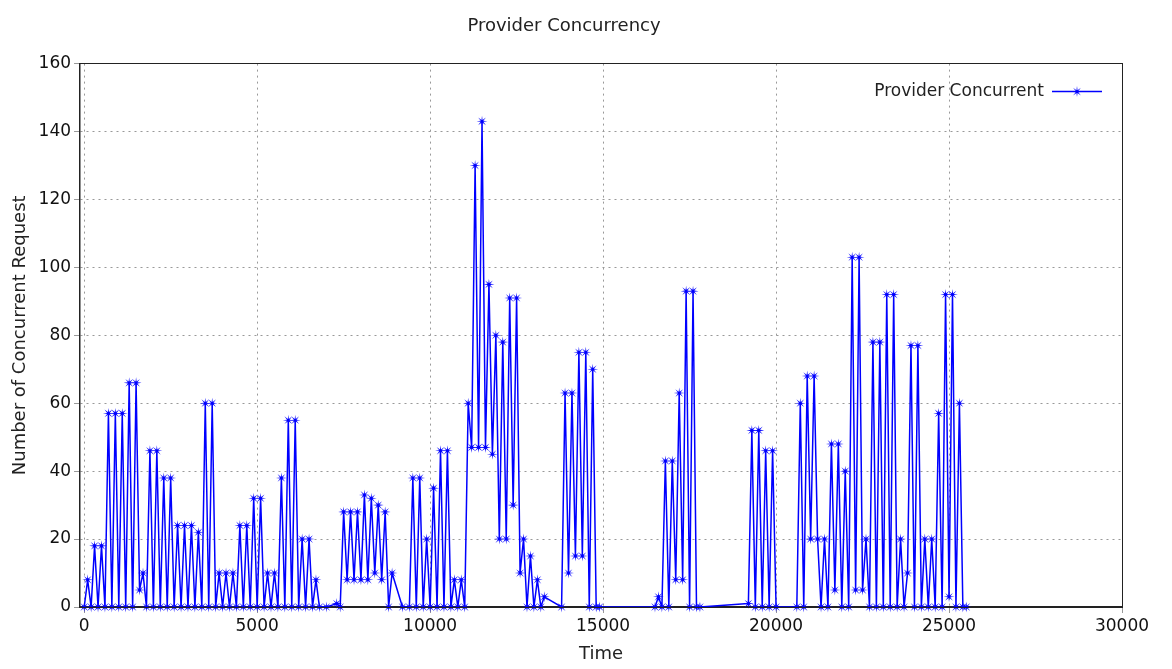 Image resolution: width=1172 pixels, height=669 pixels. What do you see at coordinates (55, 129) in the screenshot?
I see `y-tick-label: 140` at bounding box center [55, 129].